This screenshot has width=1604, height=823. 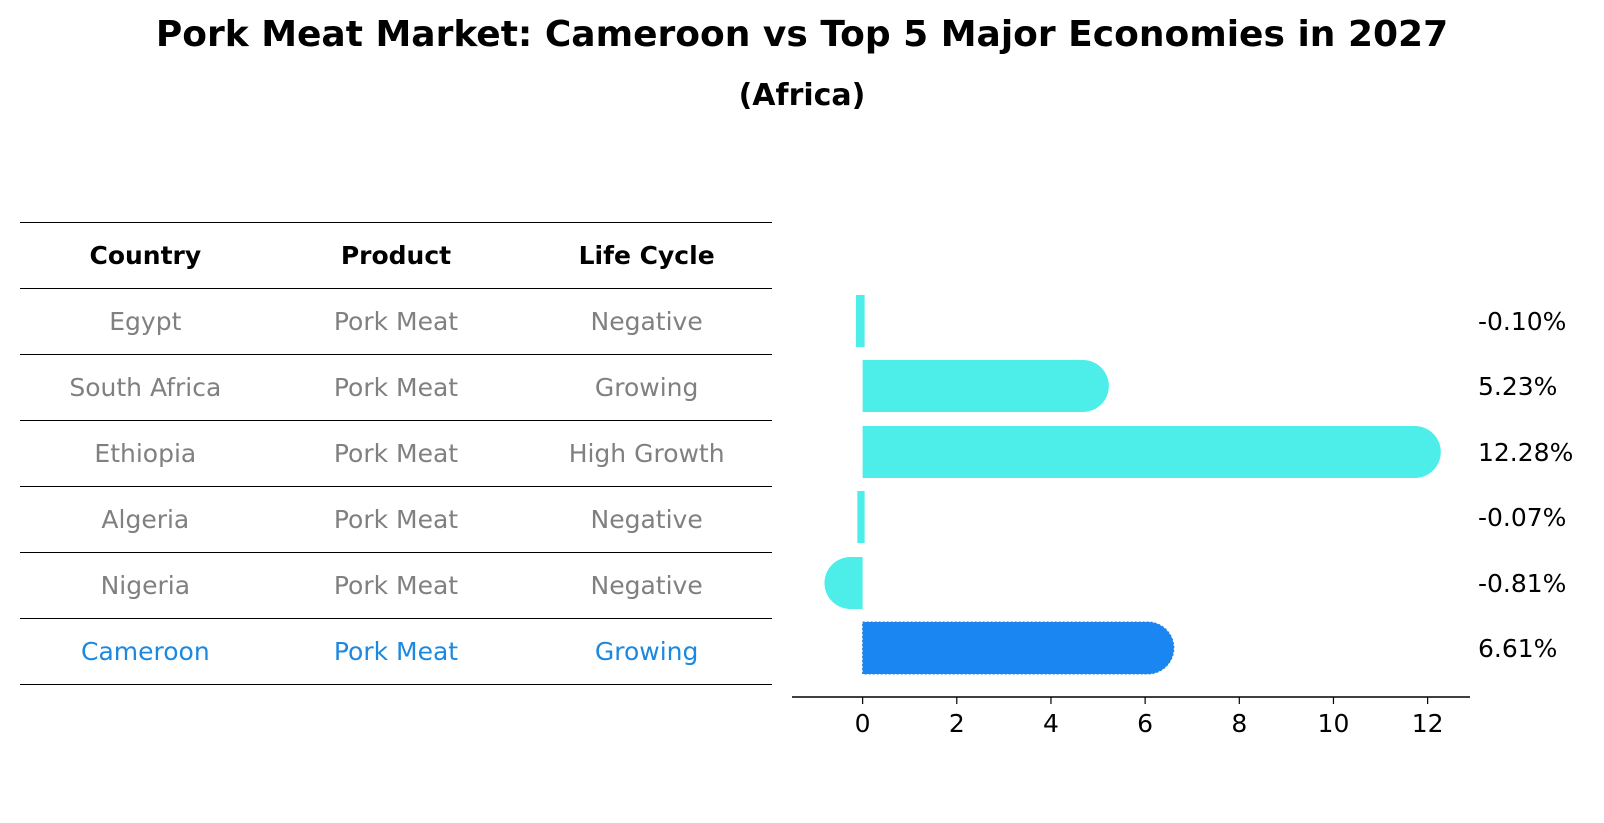 I want to click on x-tick-label: 10, so click(x=1334, y=723).